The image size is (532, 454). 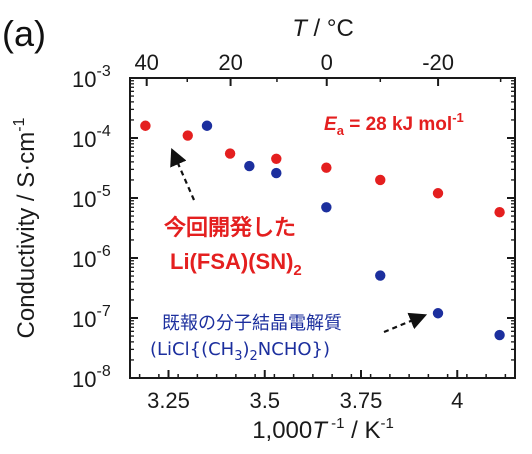 What do you see at coordinates (183, 176) in the screenshot?
I see `red-label-arrow` at bounding box center [183, 176].